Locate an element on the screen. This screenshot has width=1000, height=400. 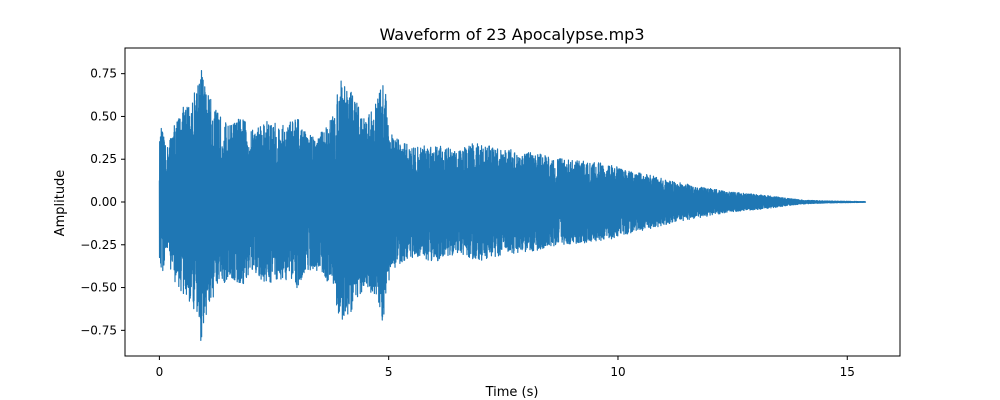
x-tick-label: 10 is located at coordinates (617, 372).